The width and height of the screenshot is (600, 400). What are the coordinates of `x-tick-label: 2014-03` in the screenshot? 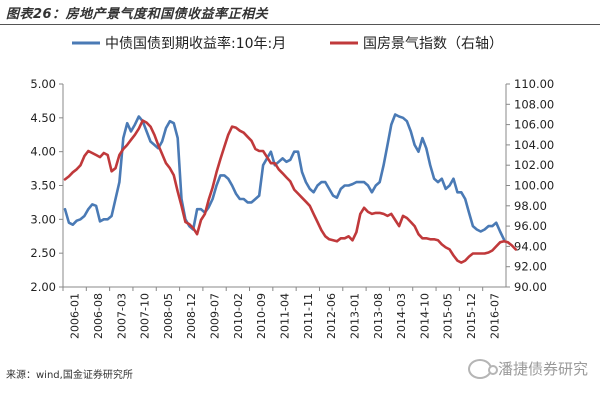 It's located at (401, 316).